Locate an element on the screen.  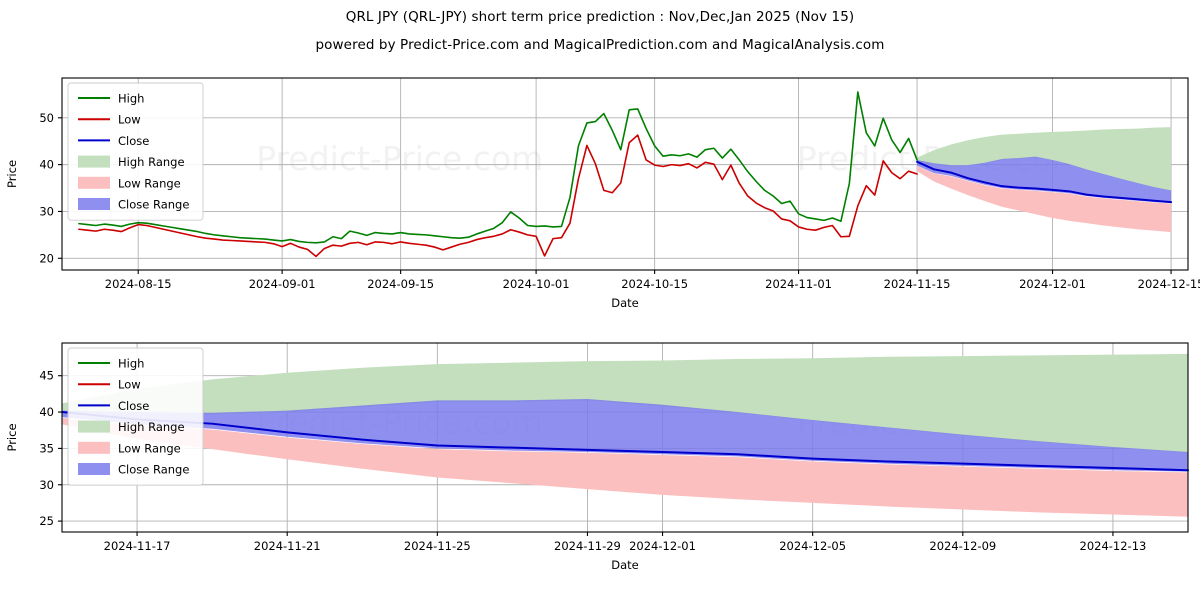
x-tick-label: 2024-12-05 is located at coordinates (812, 546).